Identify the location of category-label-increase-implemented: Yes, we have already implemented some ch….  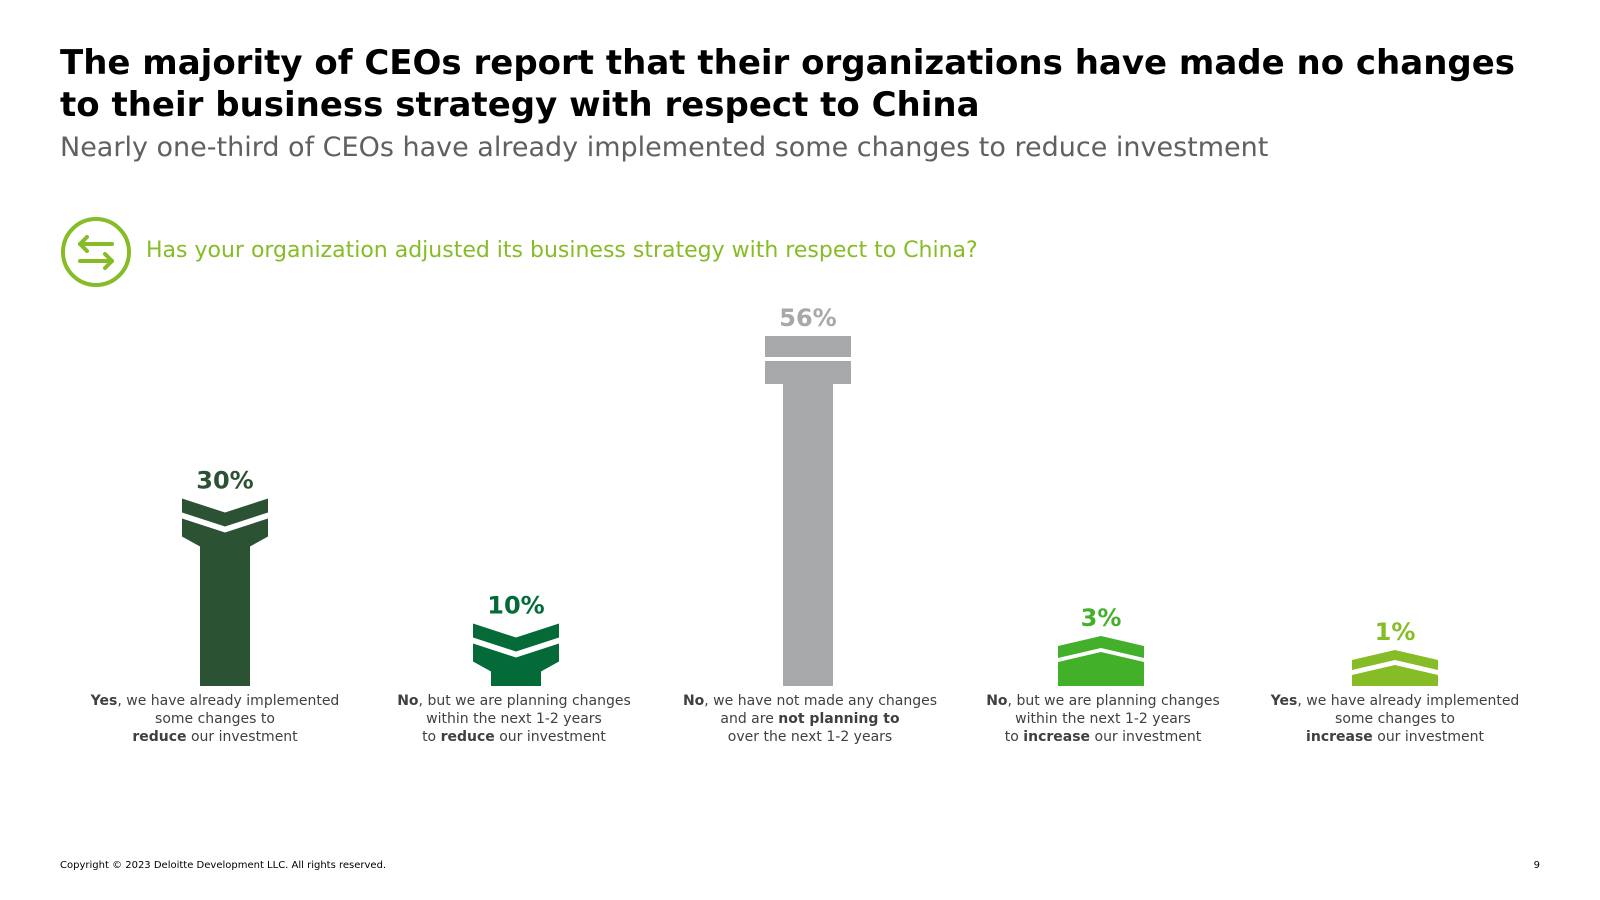
(1395, 719).